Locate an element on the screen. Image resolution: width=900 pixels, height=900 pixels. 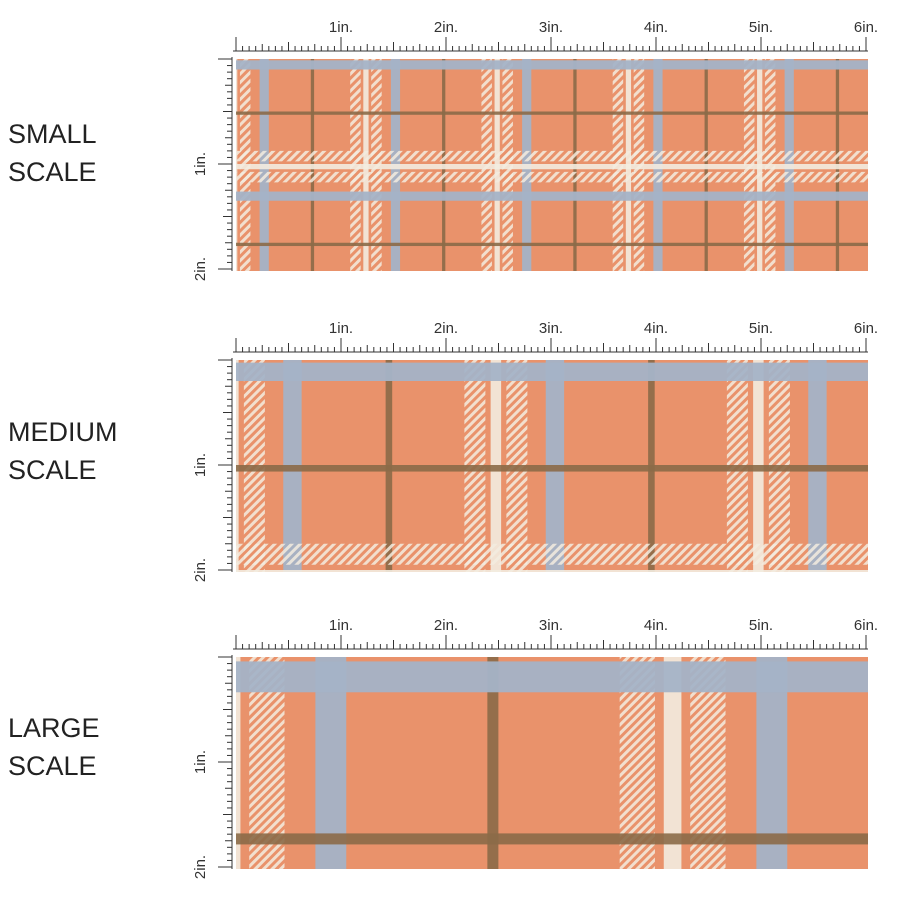
scale-label-line1: SMALL is located at coordinates (52, 134).